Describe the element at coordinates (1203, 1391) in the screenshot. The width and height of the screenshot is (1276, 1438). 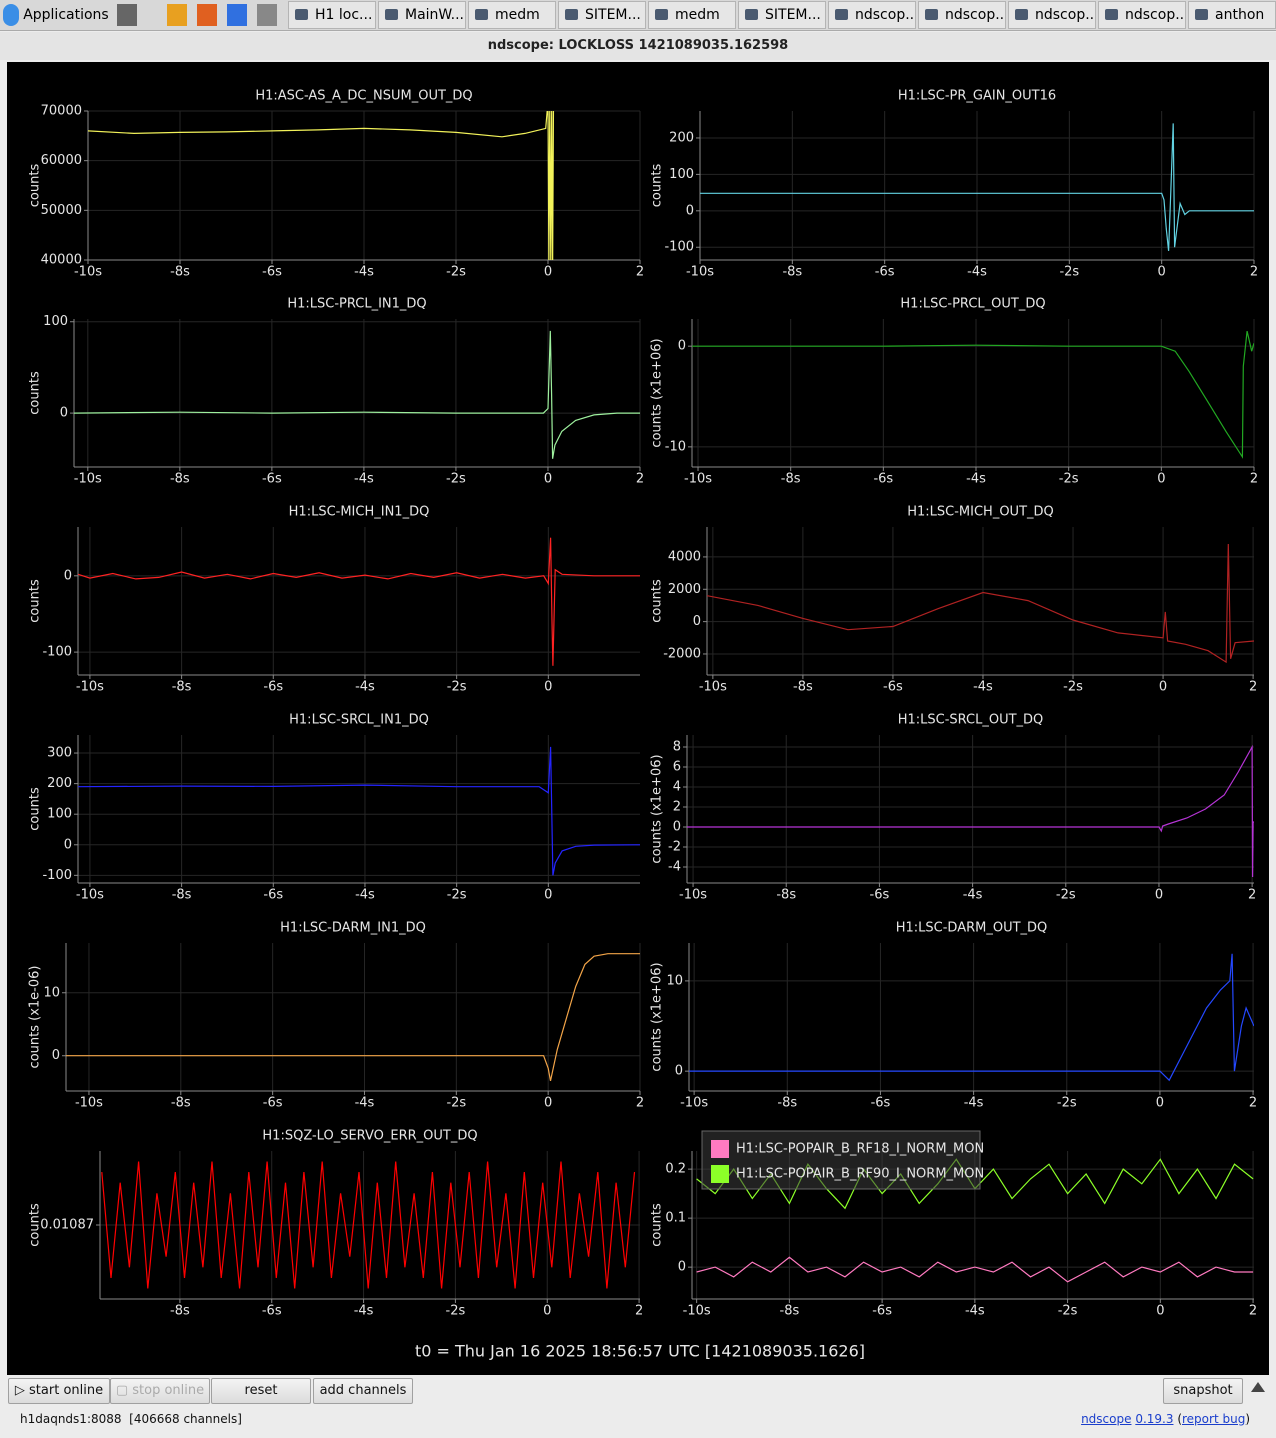
I see `snapshot-button: snapshot` at that location.